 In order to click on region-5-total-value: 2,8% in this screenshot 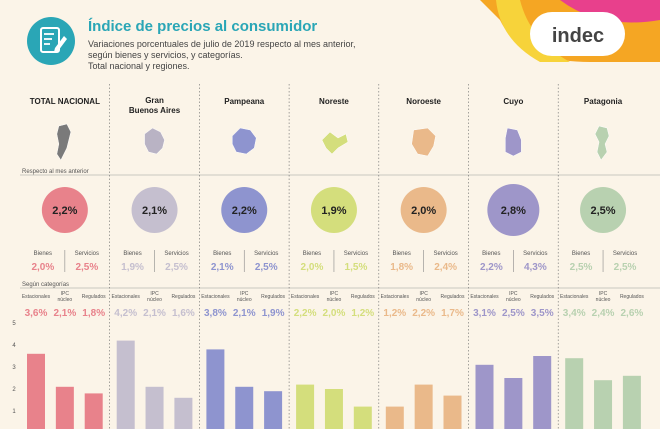, I will do `click(513, 211)`.